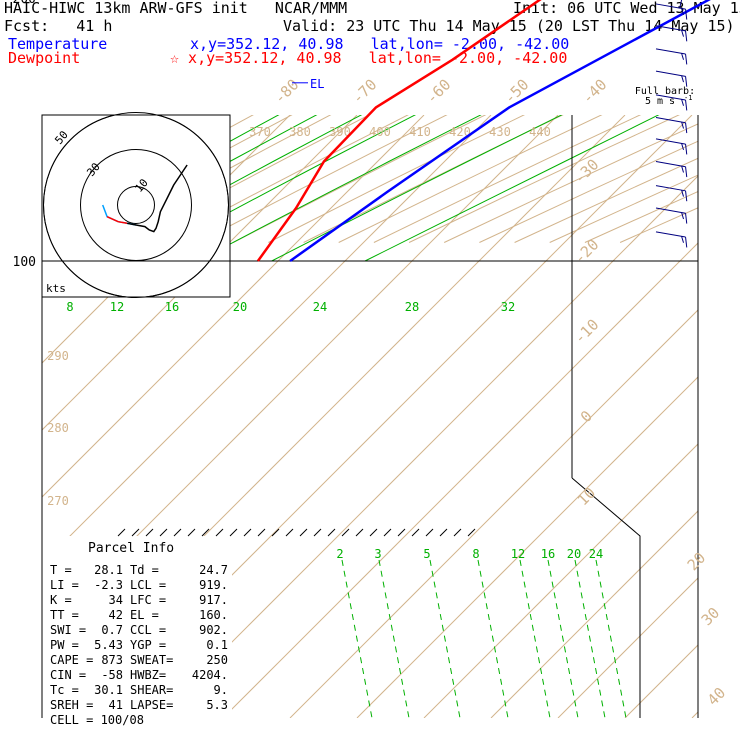 Image resolution: width=740 pixels, height=740 pixels. I want to click on dewpoint-legend-label: Dewpoint, so click(44, 58).